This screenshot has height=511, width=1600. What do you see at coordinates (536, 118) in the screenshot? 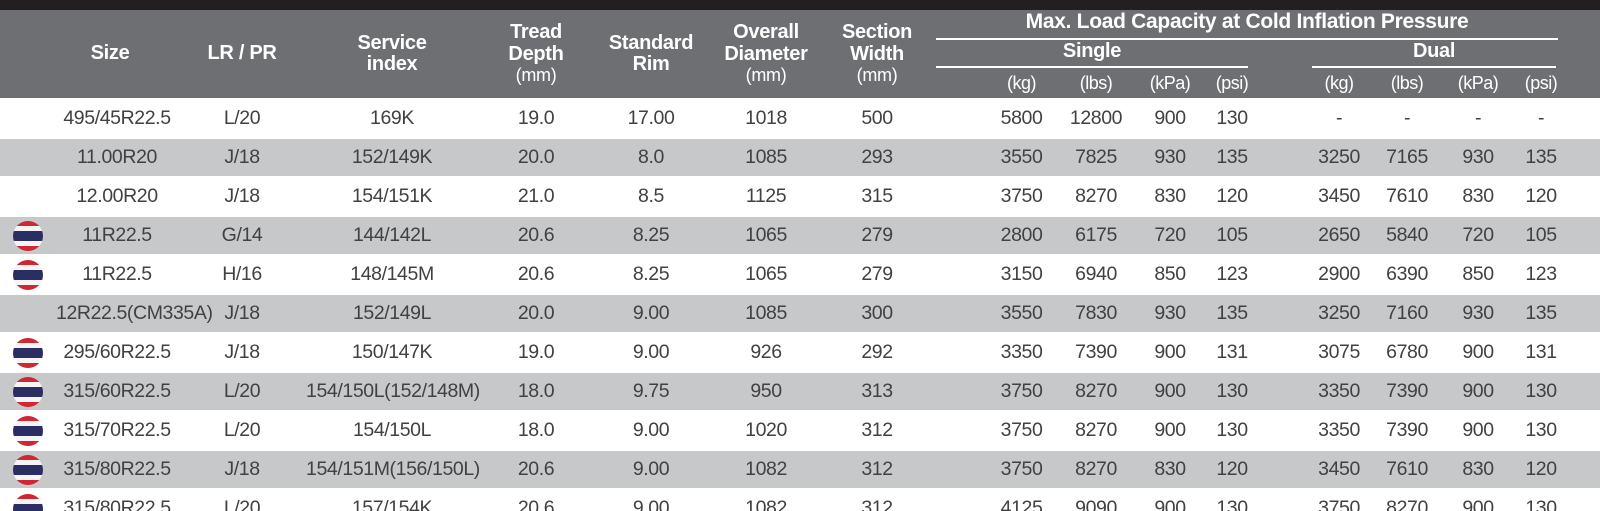
I see `tread-depth-cell: 19.0` at bounding box center [536, 118].